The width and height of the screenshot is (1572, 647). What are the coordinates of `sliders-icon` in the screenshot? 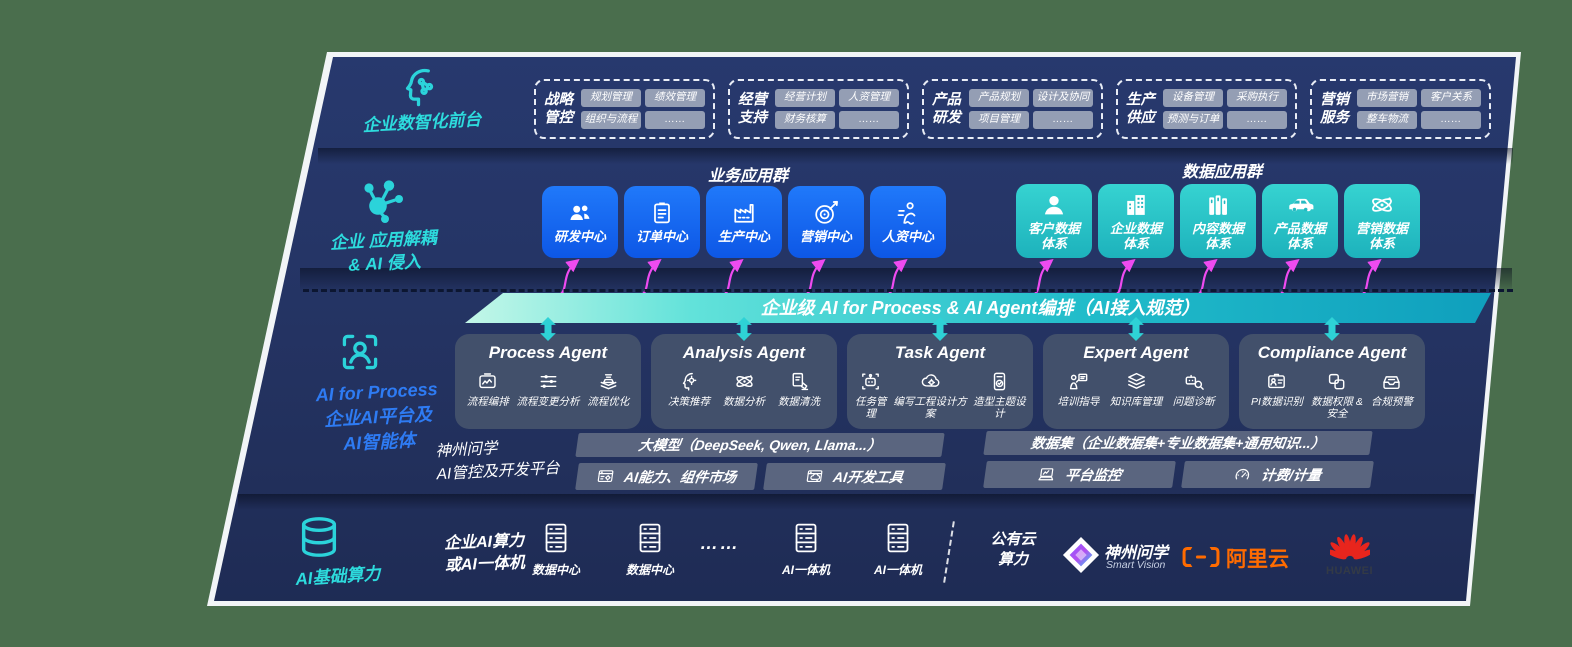 It's located at (548, 381).